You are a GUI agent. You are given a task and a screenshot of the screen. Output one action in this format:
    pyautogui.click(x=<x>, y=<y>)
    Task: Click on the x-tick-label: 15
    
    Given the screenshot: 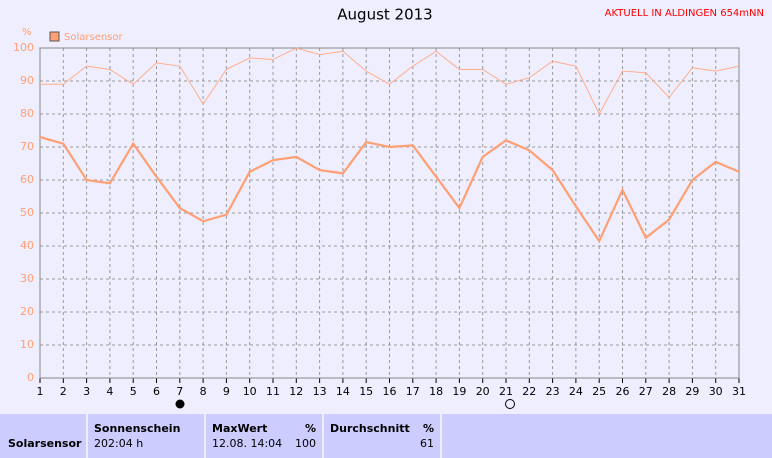 What is the action you would take?
    pyautogui.click(x=366, y=391)
    